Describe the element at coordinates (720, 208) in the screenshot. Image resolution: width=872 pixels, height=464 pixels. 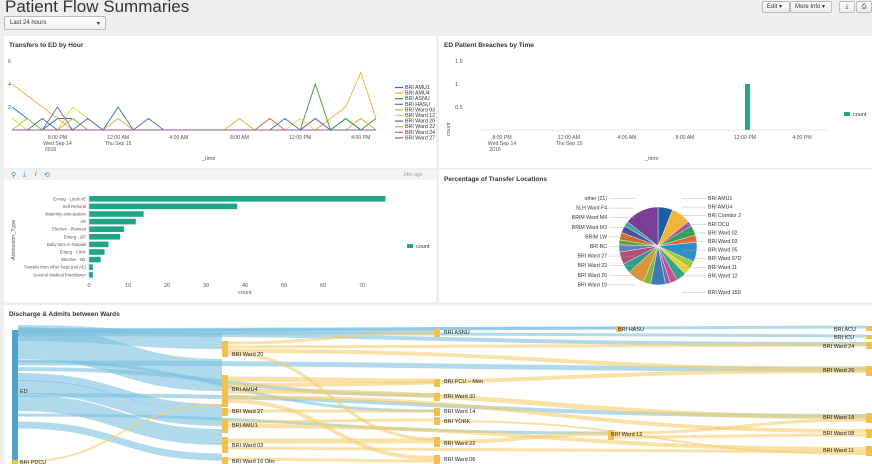
I see `pie-label: BRI AMU4` at that location.